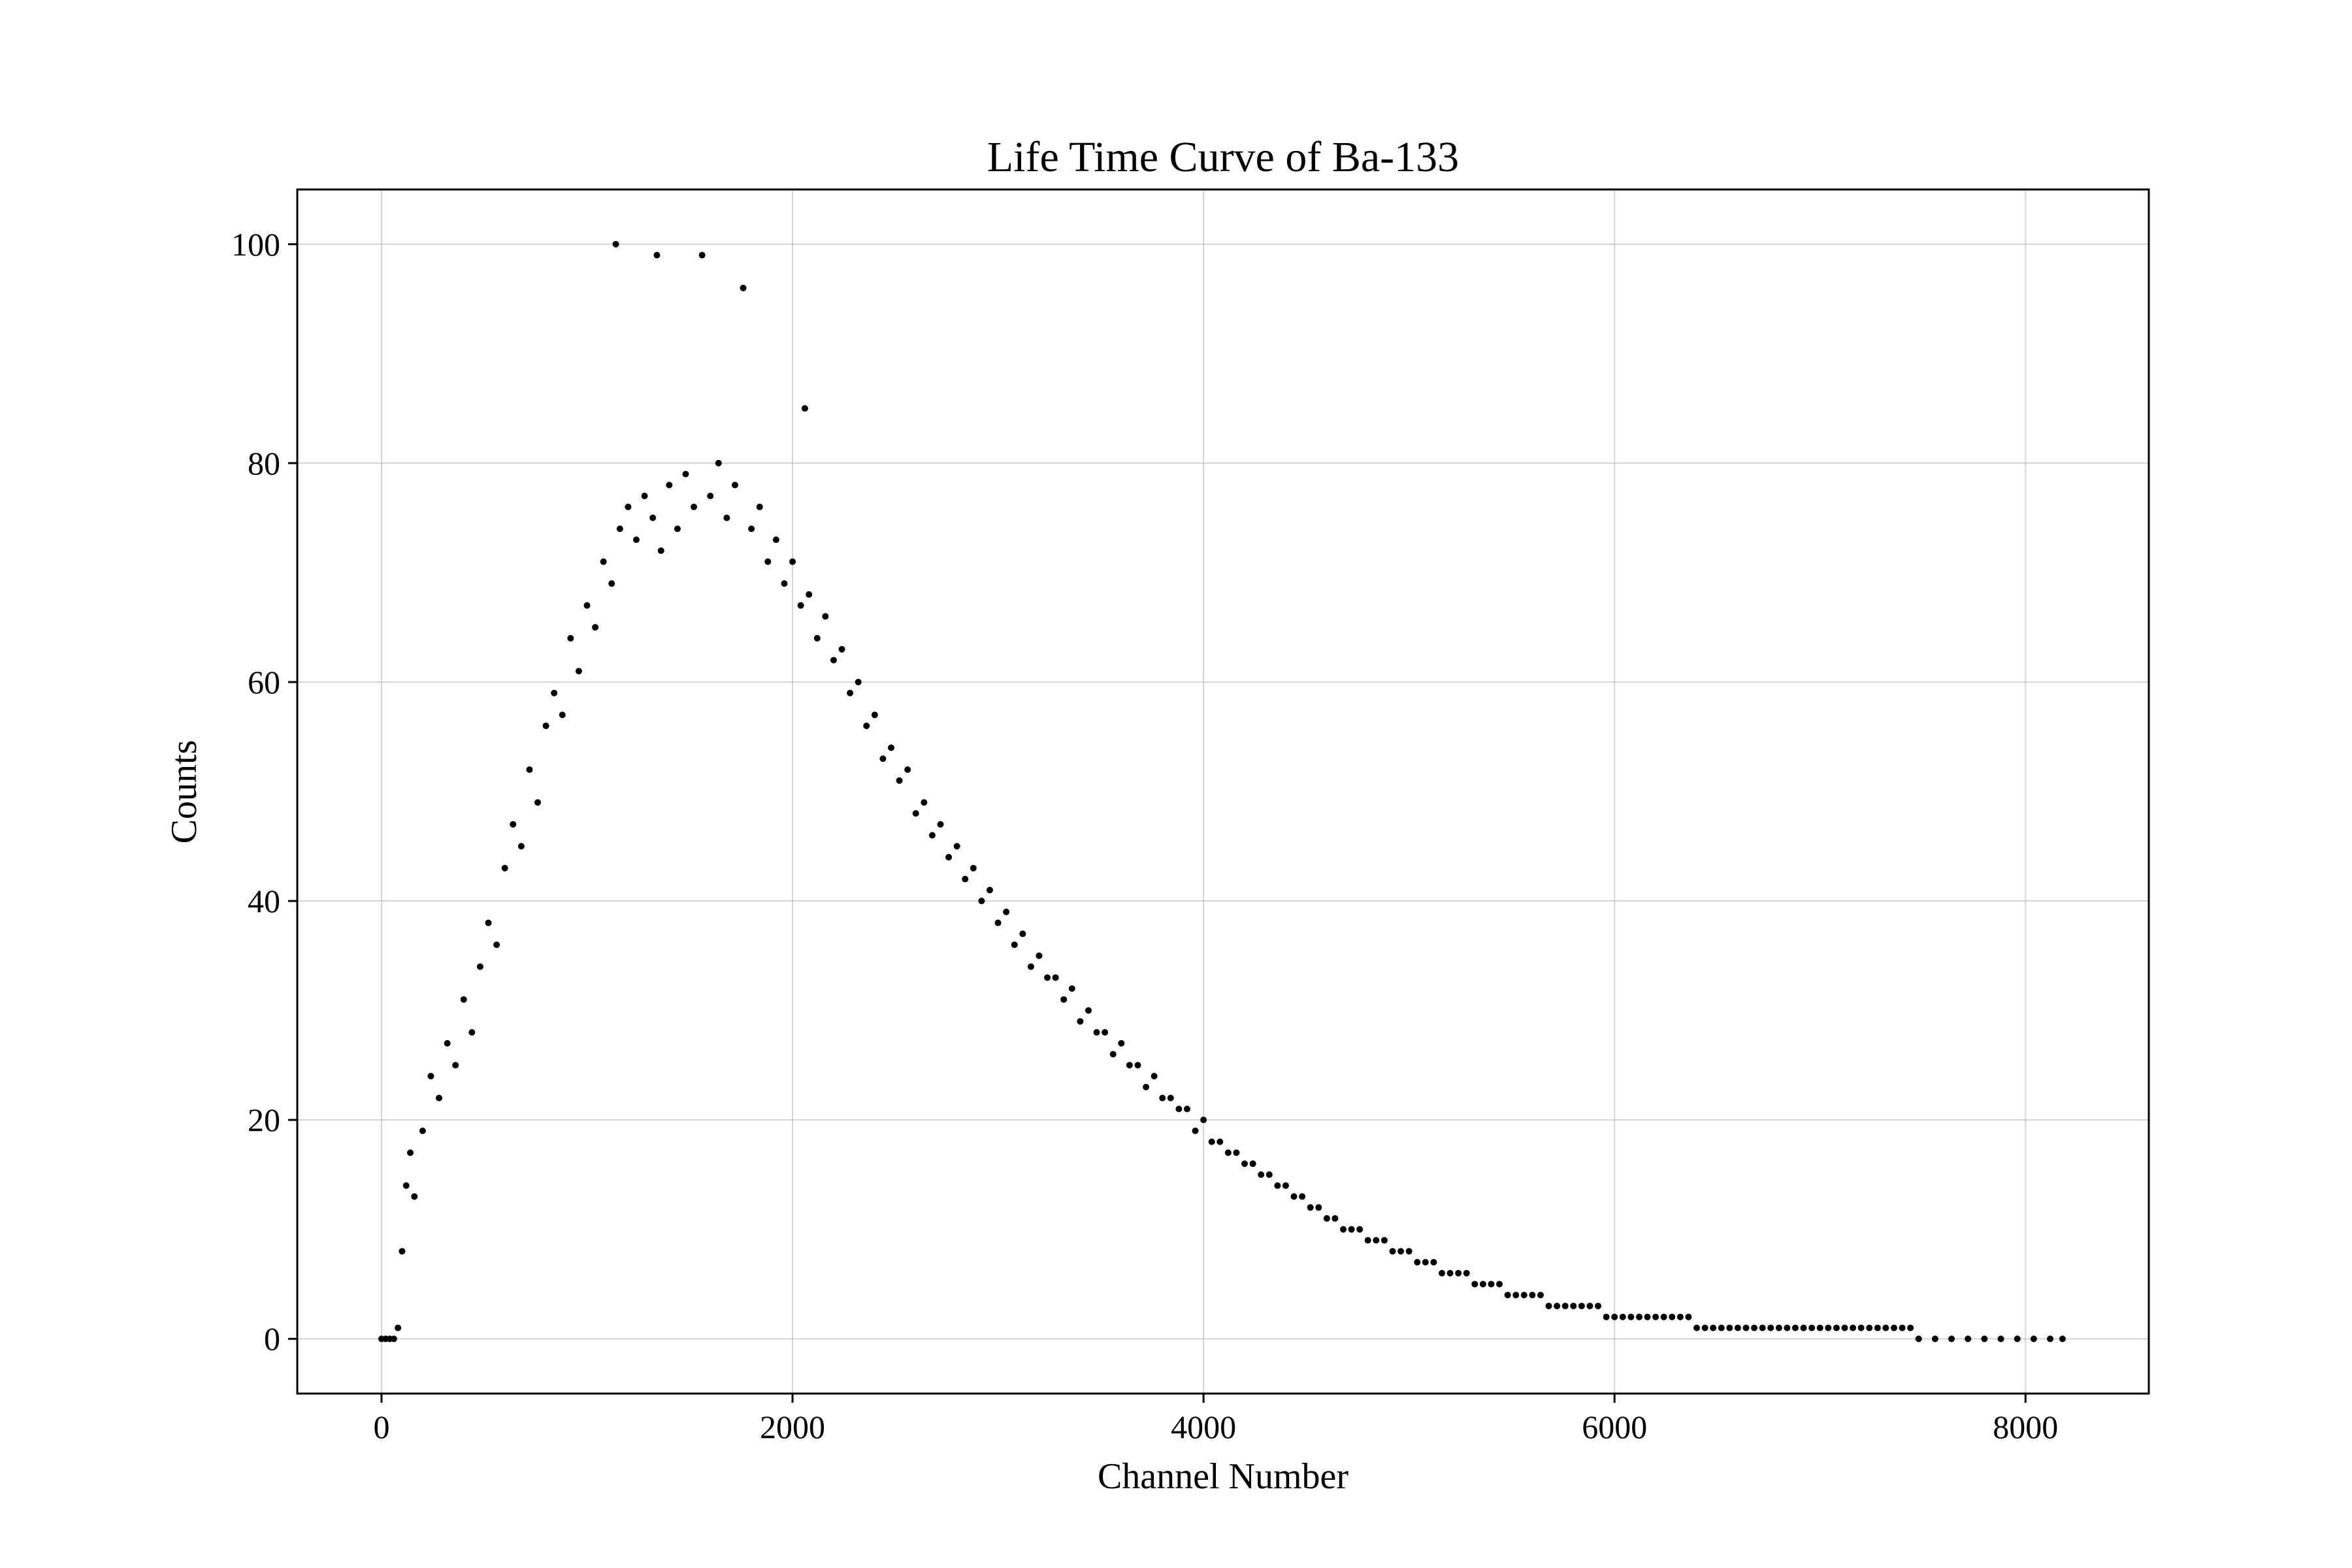 This screenshot has width=2352, height=1568. I want to click on y-tick-label: 60, so click(264, 682).